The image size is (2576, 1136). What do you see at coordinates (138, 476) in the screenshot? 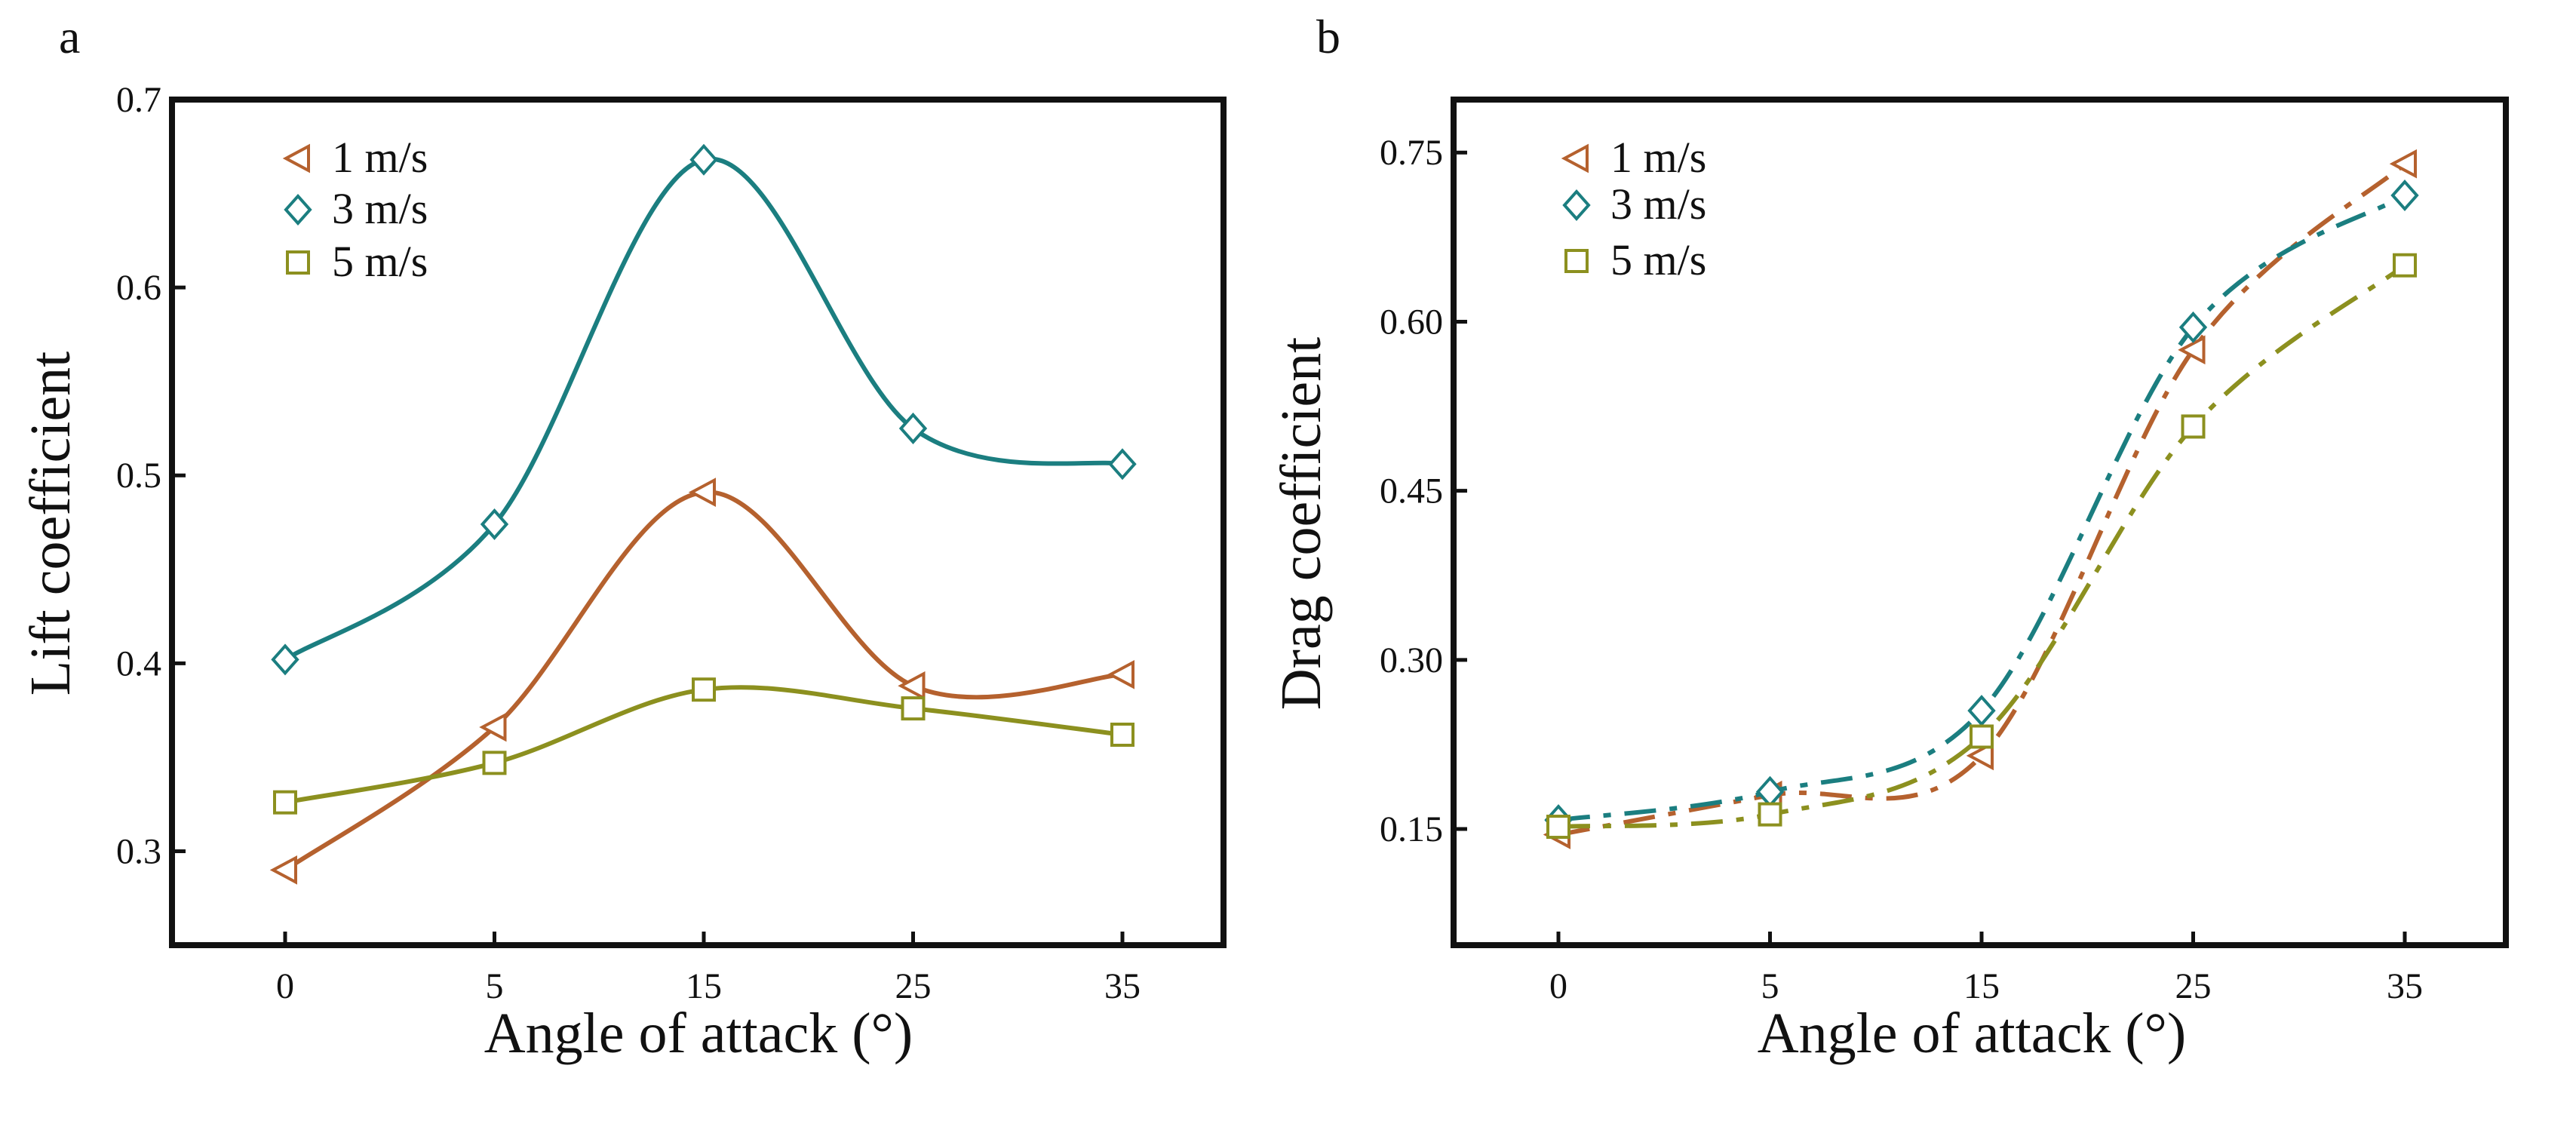
I see `y-tick-label: 0.5` at bounding box center [138, 476].